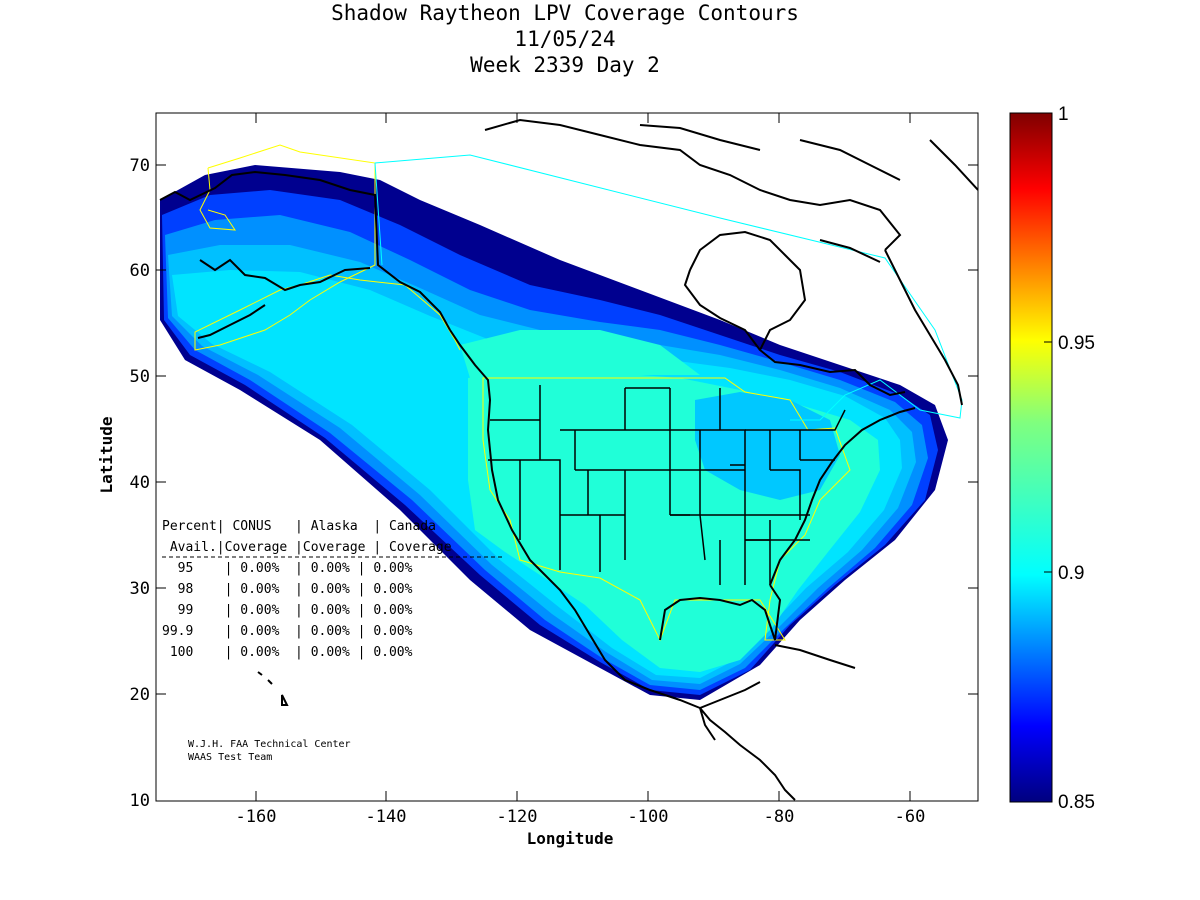 Image resolution: width=1200 pixels, height=900 pixels. What do you see at coordinates (140, 271) in the screenshot?
I see `ytick-label: 60` at bounding box center [140, 271].